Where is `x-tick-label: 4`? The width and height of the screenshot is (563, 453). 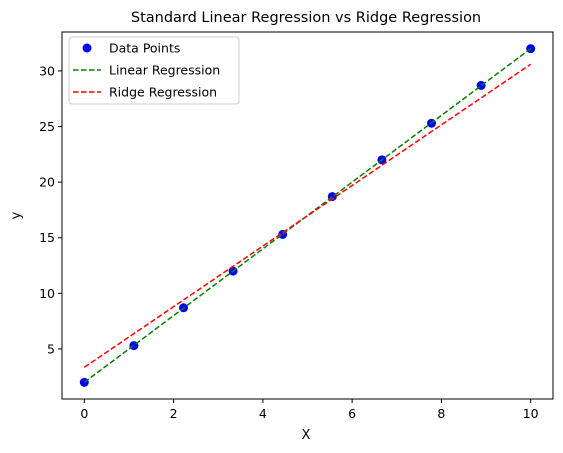 x-tick-label: 4 is located at coordinates (263, 413).